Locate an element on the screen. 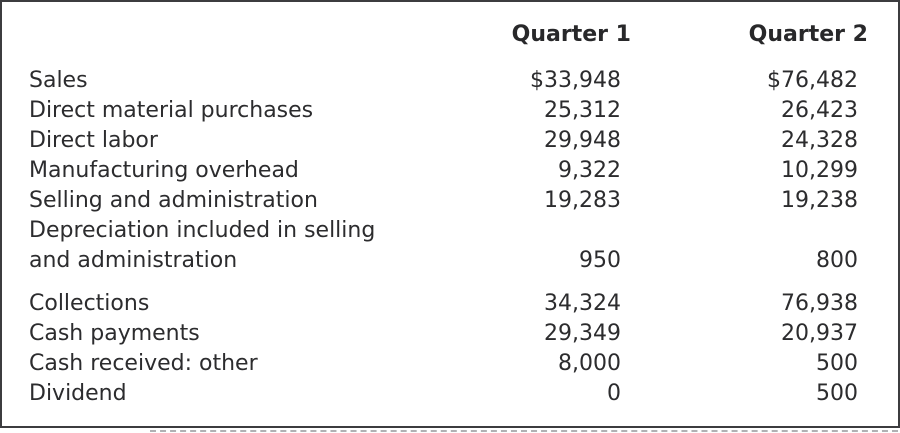 The image size is (900, 433). row-label: Depreciation included in selling is located at coordinates (202, 230).